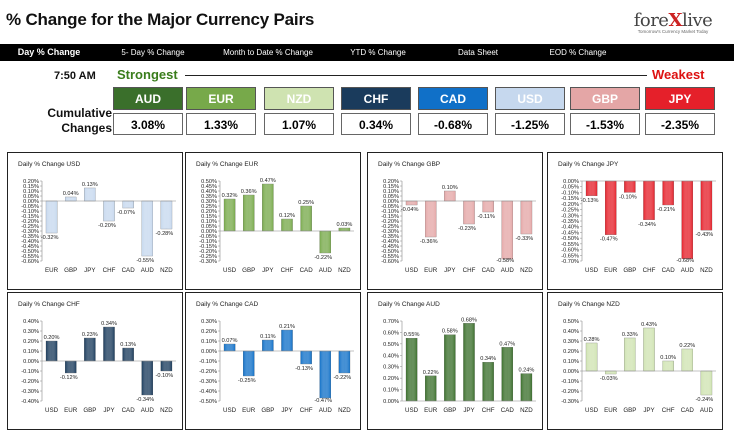 The width and height of the screenshot is (734, 433). Describe the element at coordinates (107, 226) in the screenshot. I see `data-label: -0.20%` at that location.